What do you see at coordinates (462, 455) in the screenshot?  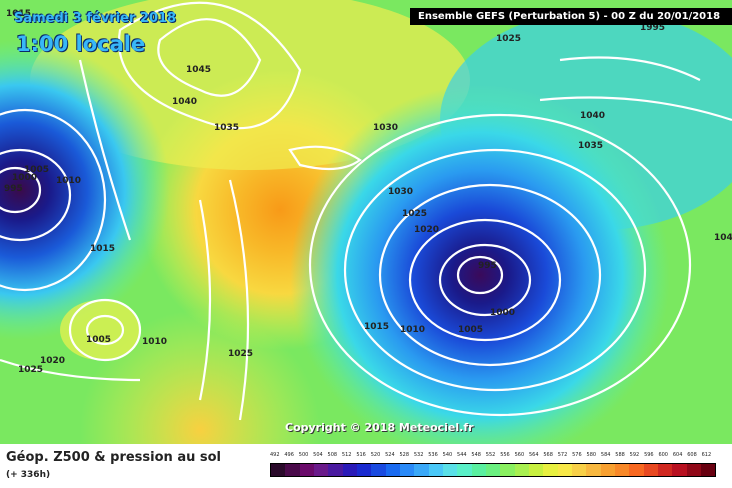 I see `scale-label: 544` at bounding box center [462, 455].